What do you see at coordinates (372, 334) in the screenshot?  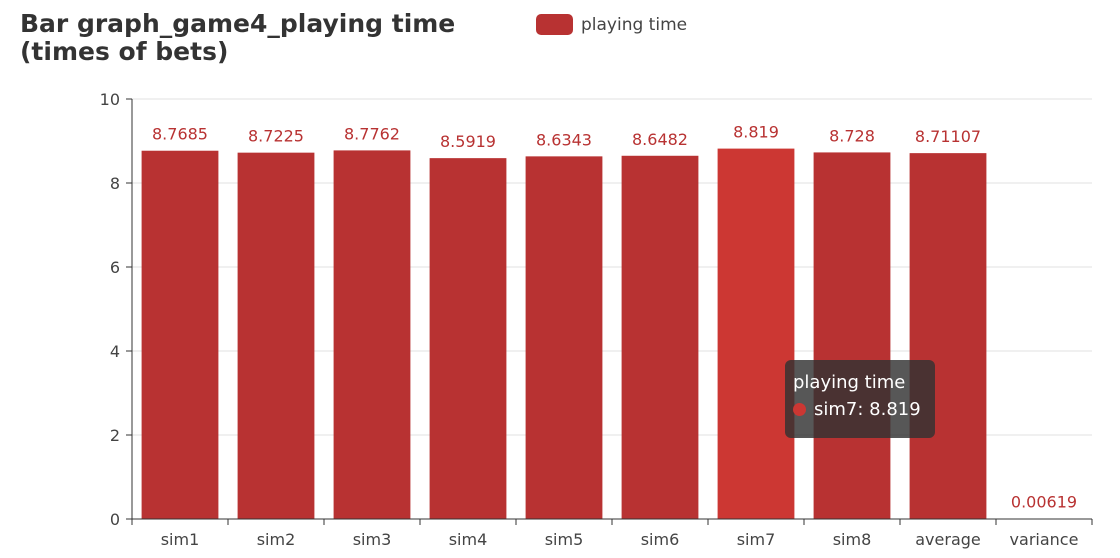 I see `bar-sim3` at bounding box center [372, 334].